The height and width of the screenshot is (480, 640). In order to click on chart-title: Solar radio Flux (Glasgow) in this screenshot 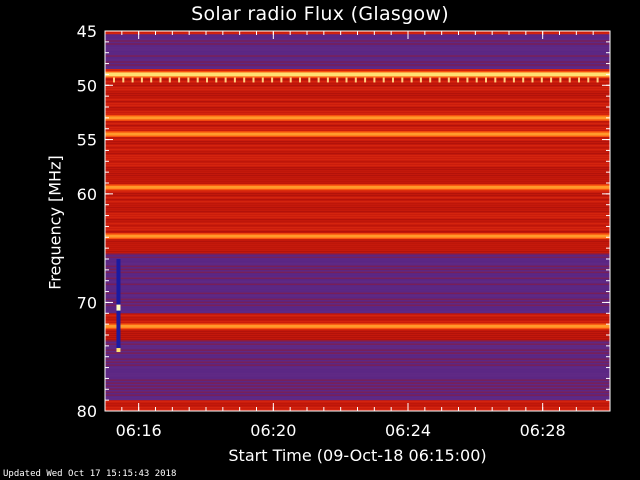, I will do `click(320, 14)`.